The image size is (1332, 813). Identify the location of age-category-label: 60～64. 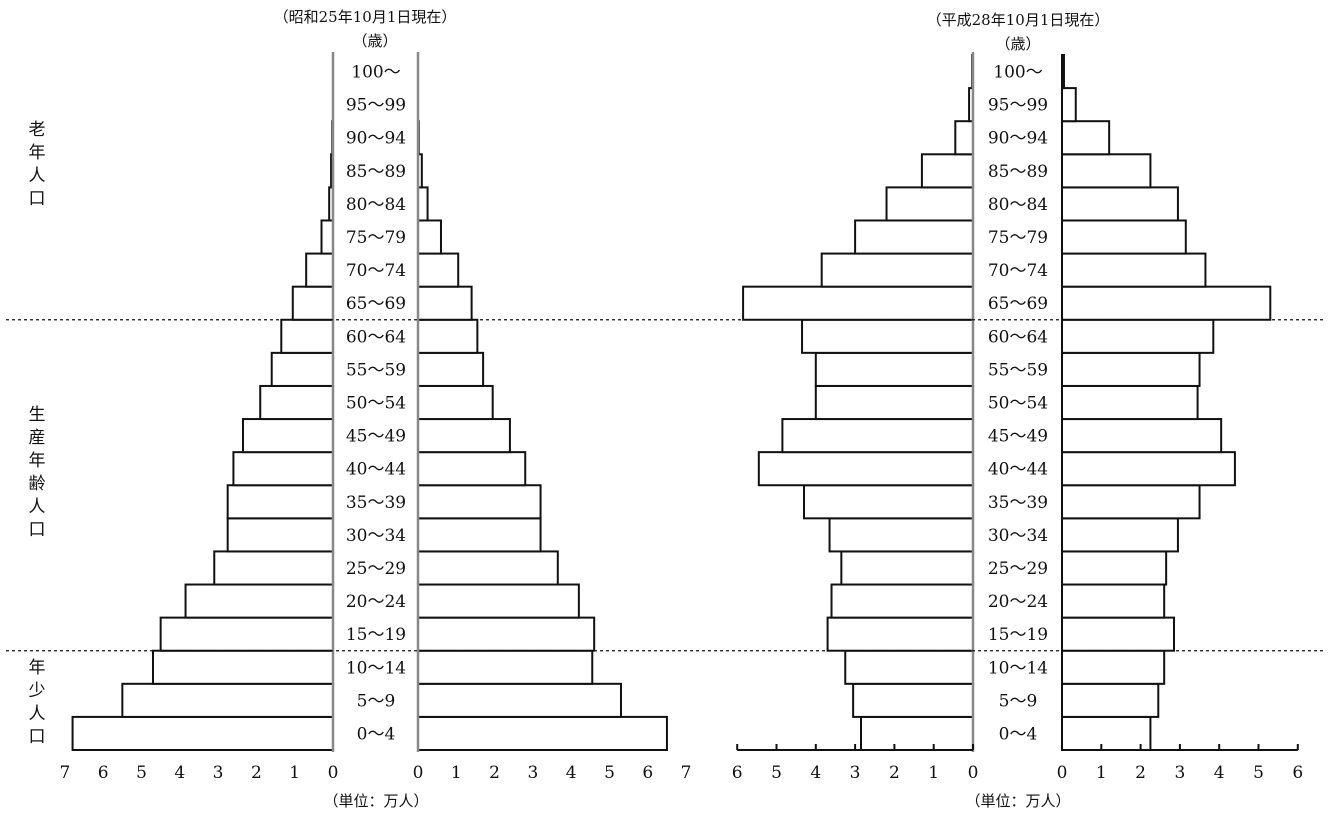
(376, 337).